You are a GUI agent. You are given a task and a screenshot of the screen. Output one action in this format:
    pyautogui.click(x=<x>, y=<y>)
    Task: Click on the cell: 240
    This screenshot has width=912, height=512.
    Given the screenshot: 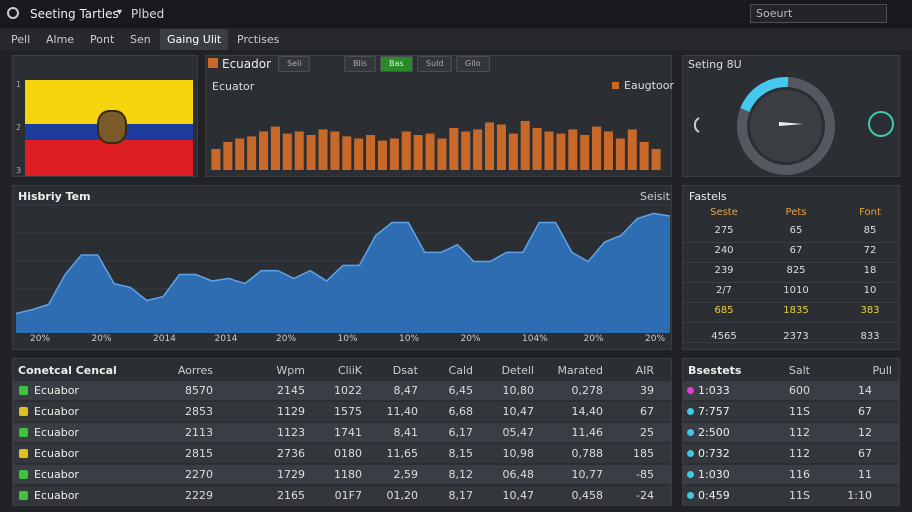 What is the action you would take?
    pyautogui.click(x=724, y=250)
    